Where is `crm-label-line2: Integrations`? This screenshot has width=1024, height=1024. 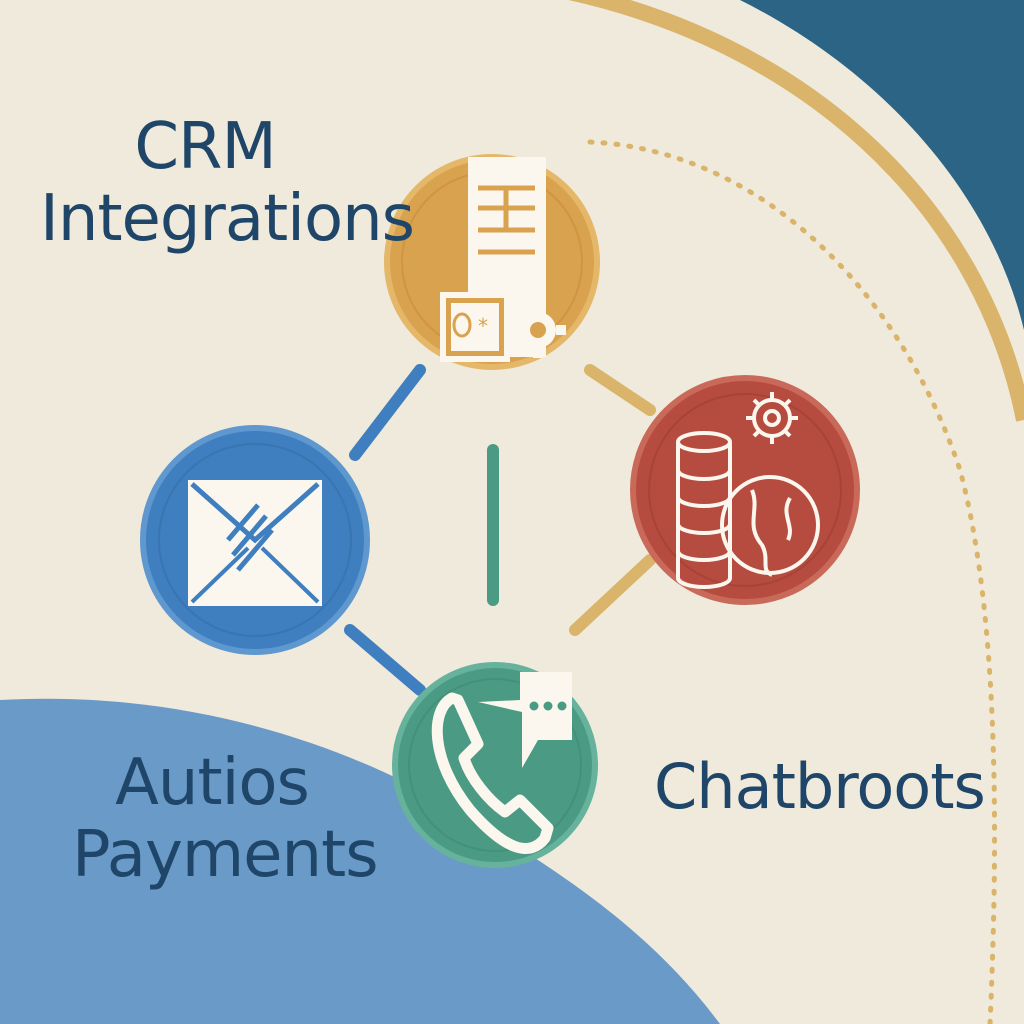 crm-label-line2: Integrations is located at coordinates (227, 218).